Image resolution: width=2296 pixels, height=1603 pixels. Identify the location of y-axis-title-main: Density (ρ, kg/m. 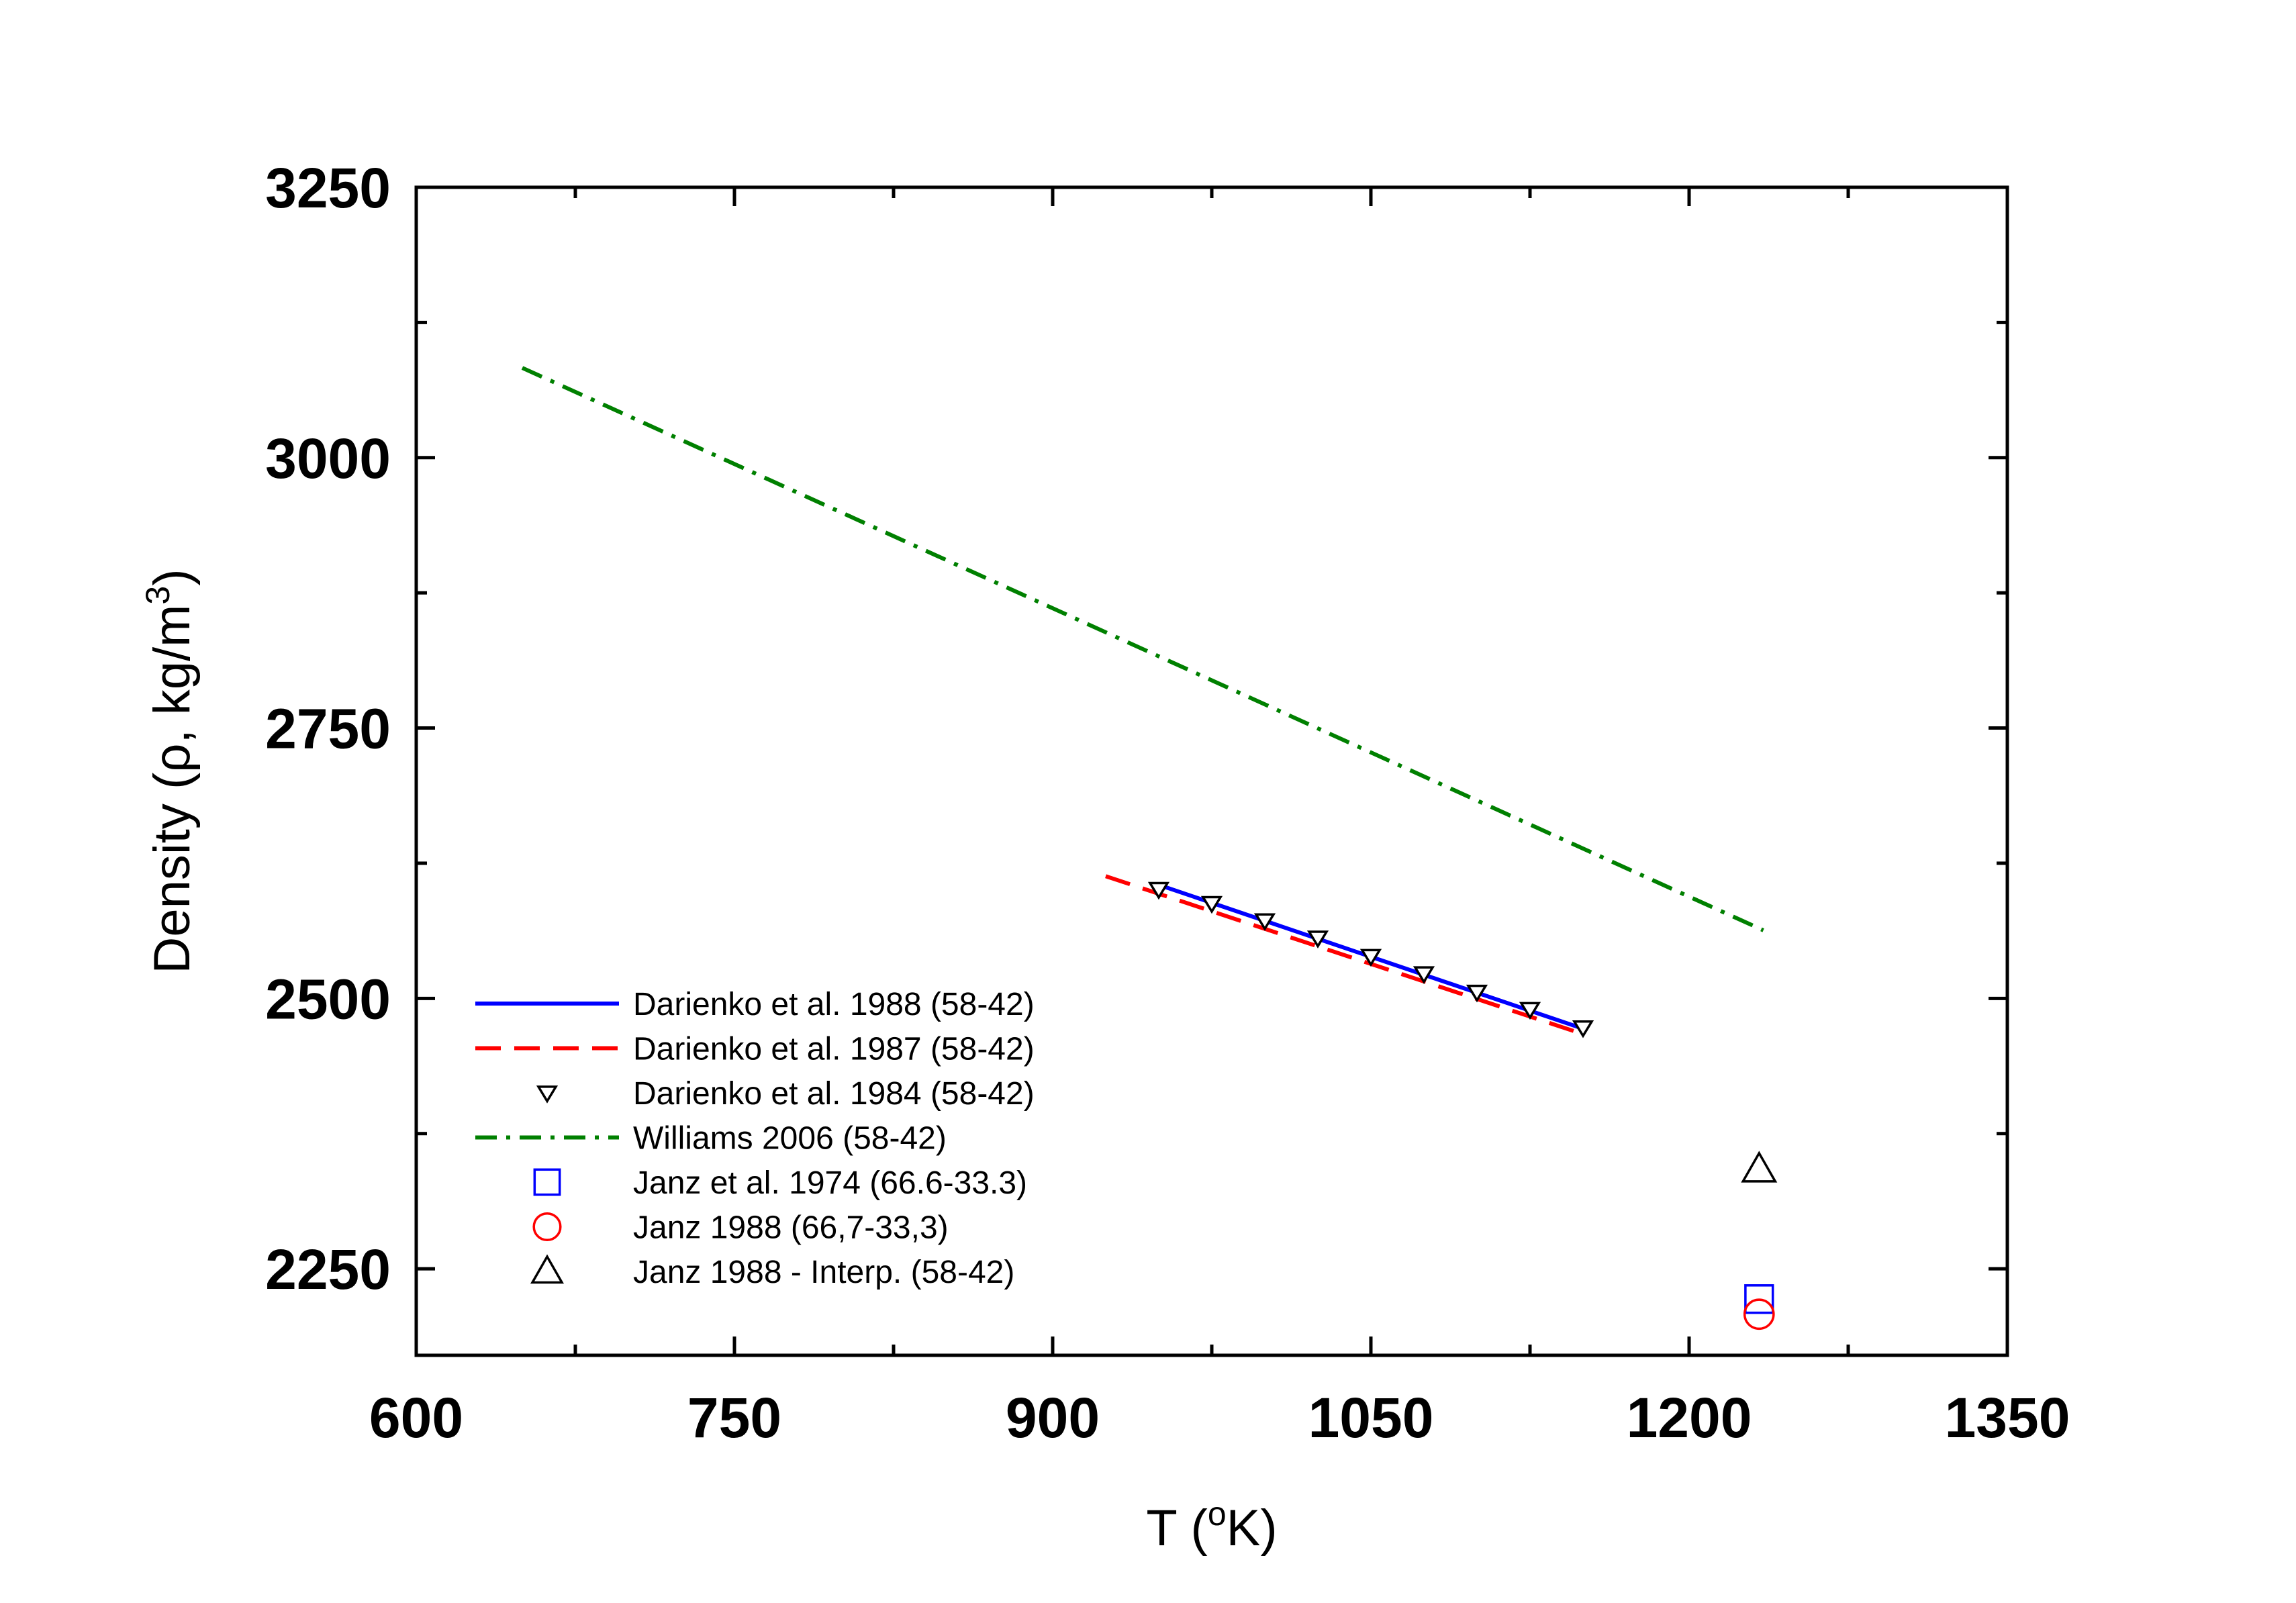
(172, 789).